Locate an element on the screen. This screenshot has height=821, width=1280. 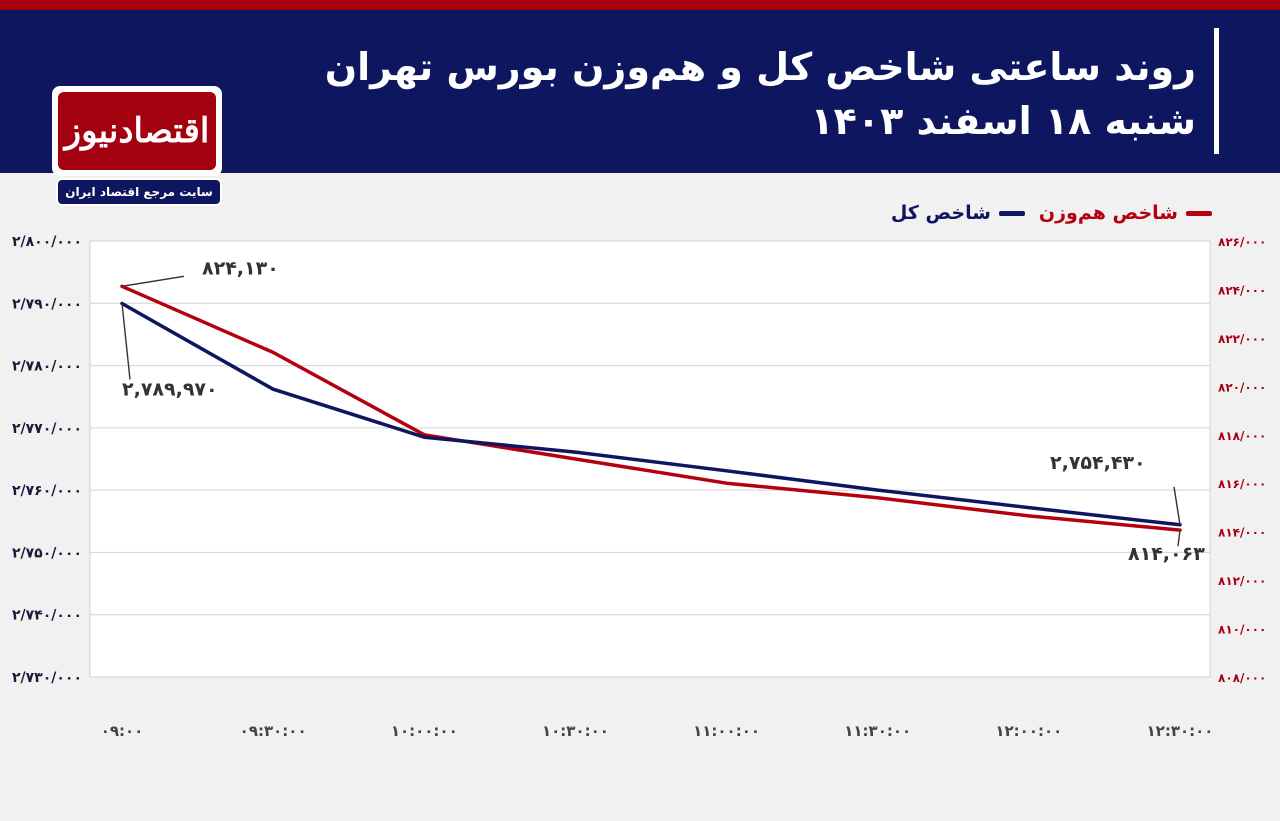
legend-item-equal: شاخص هم‌وزن is located at coordinates (1125, 213).